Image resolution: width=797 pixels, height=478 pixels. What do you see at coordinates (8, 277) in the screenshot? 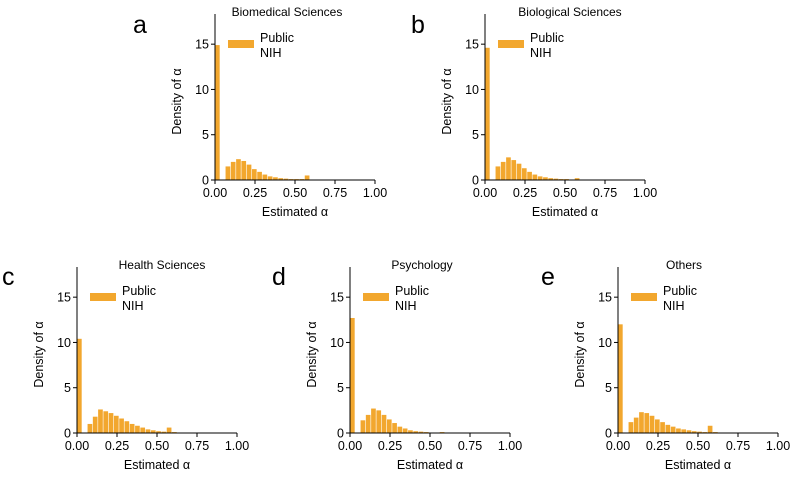
I see `panel-letter: c` at bounding box center [8, 277].